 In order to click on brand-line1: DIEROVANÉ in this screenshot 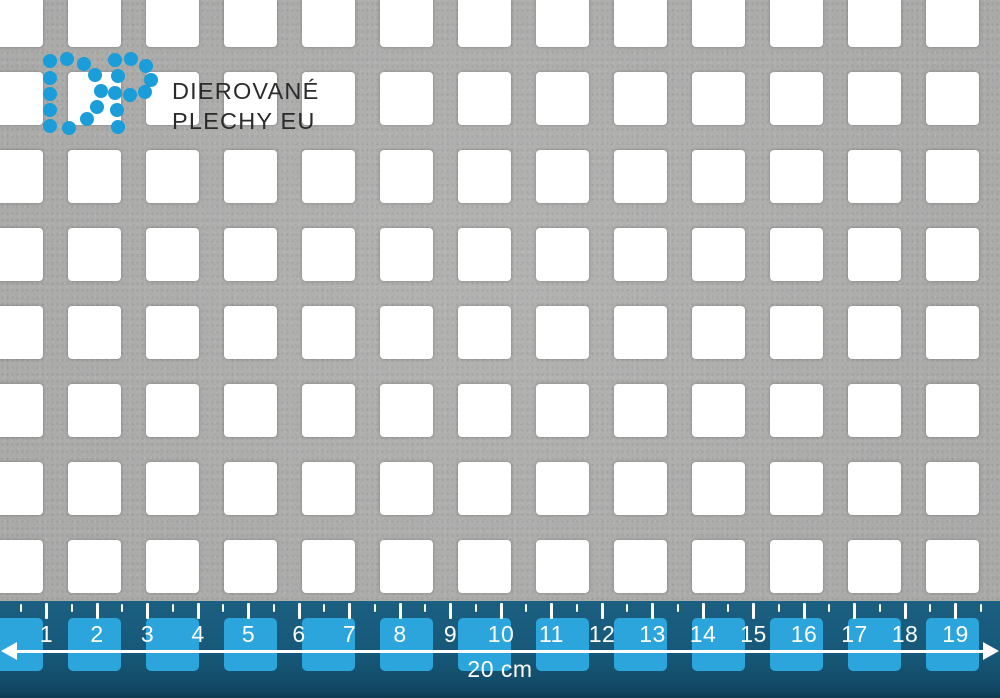, I will do `click(246, 91)`.